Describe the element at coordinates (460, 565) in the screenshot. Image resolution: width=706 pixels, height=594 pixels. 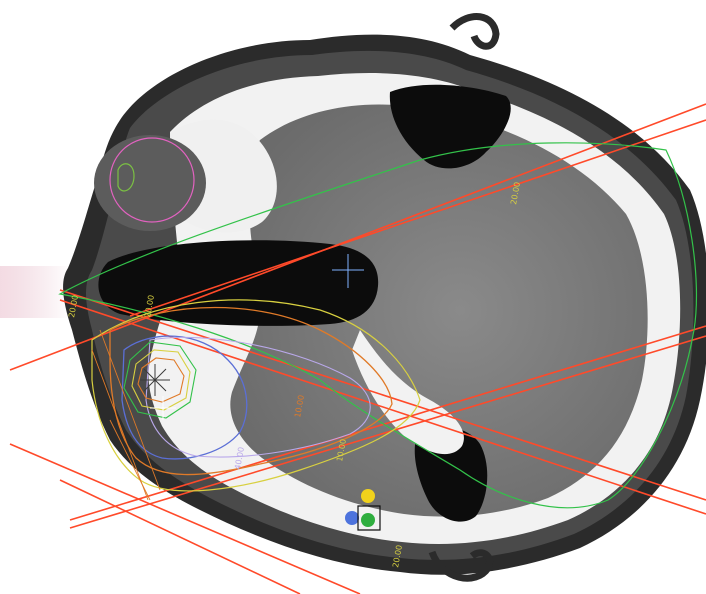
I see `ear-bottom` at that location.